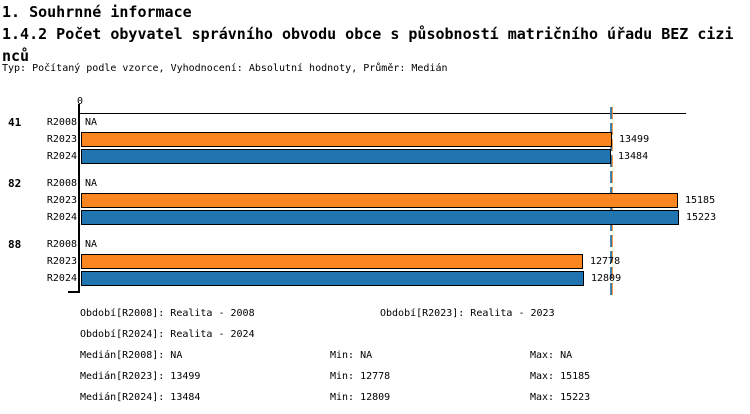  What do you see at coordinates (360, 376) in the screenshot?
I see `stat-min-r2023: Min: 12778` at bounding box center [360, 376].